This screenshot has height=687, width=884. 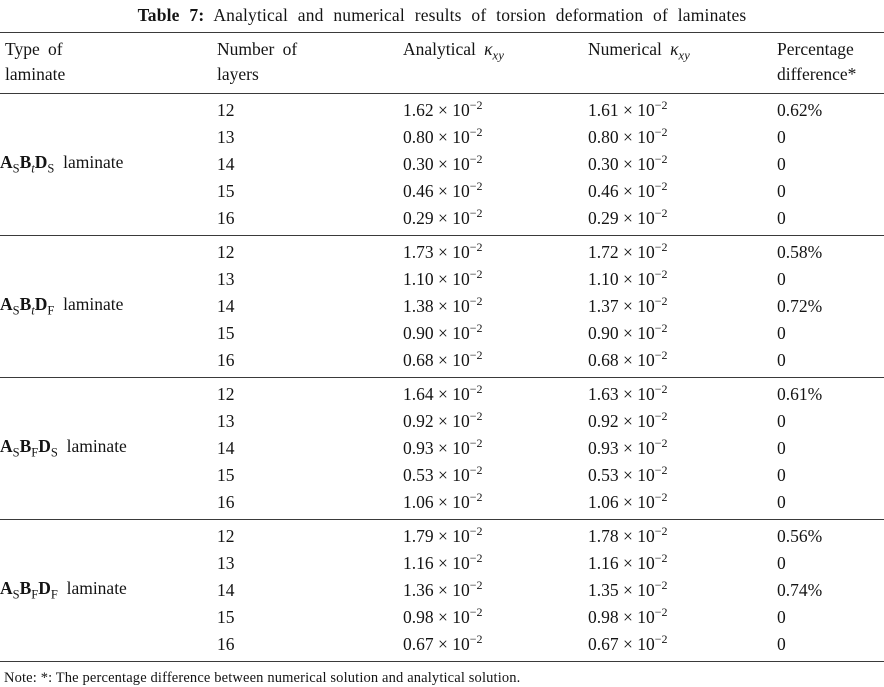 What do you see at coordinates (817, 74) in the screenshot?
I see `header-line: difference*` at bounding box center [817, 74].